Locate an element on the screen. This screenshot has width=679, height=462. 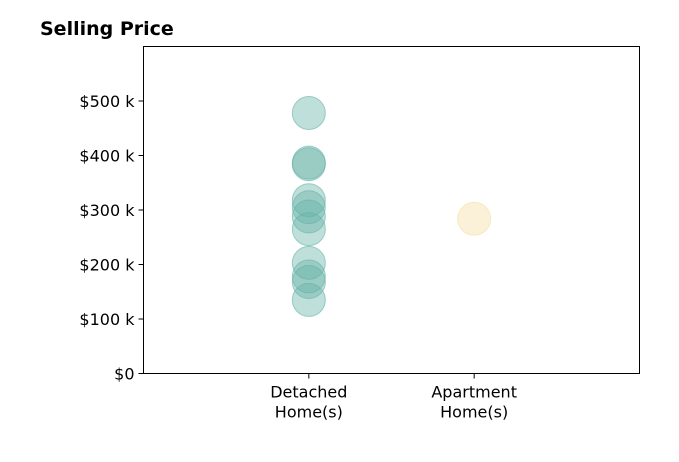
y-tick-label: $500 k is located at coordinates (107, 101).